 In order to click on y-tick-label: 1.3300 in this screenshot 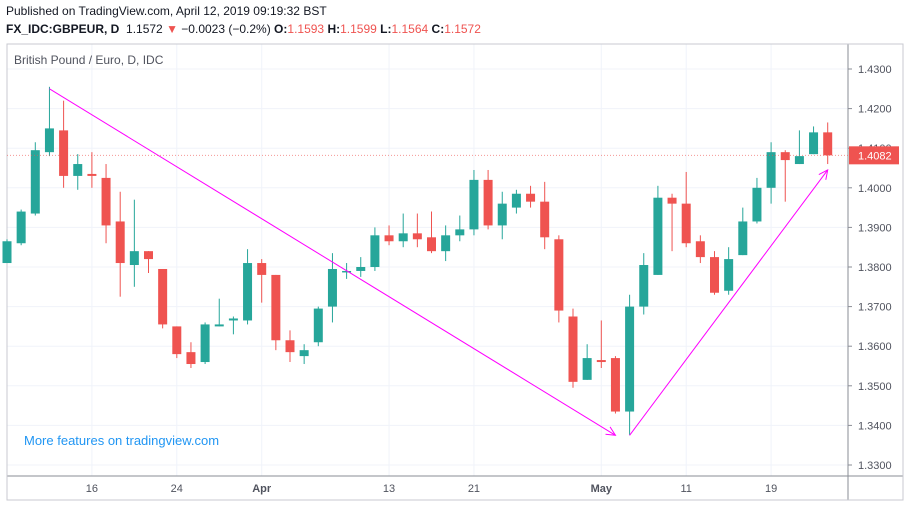, I will do `click(875, 466)`.